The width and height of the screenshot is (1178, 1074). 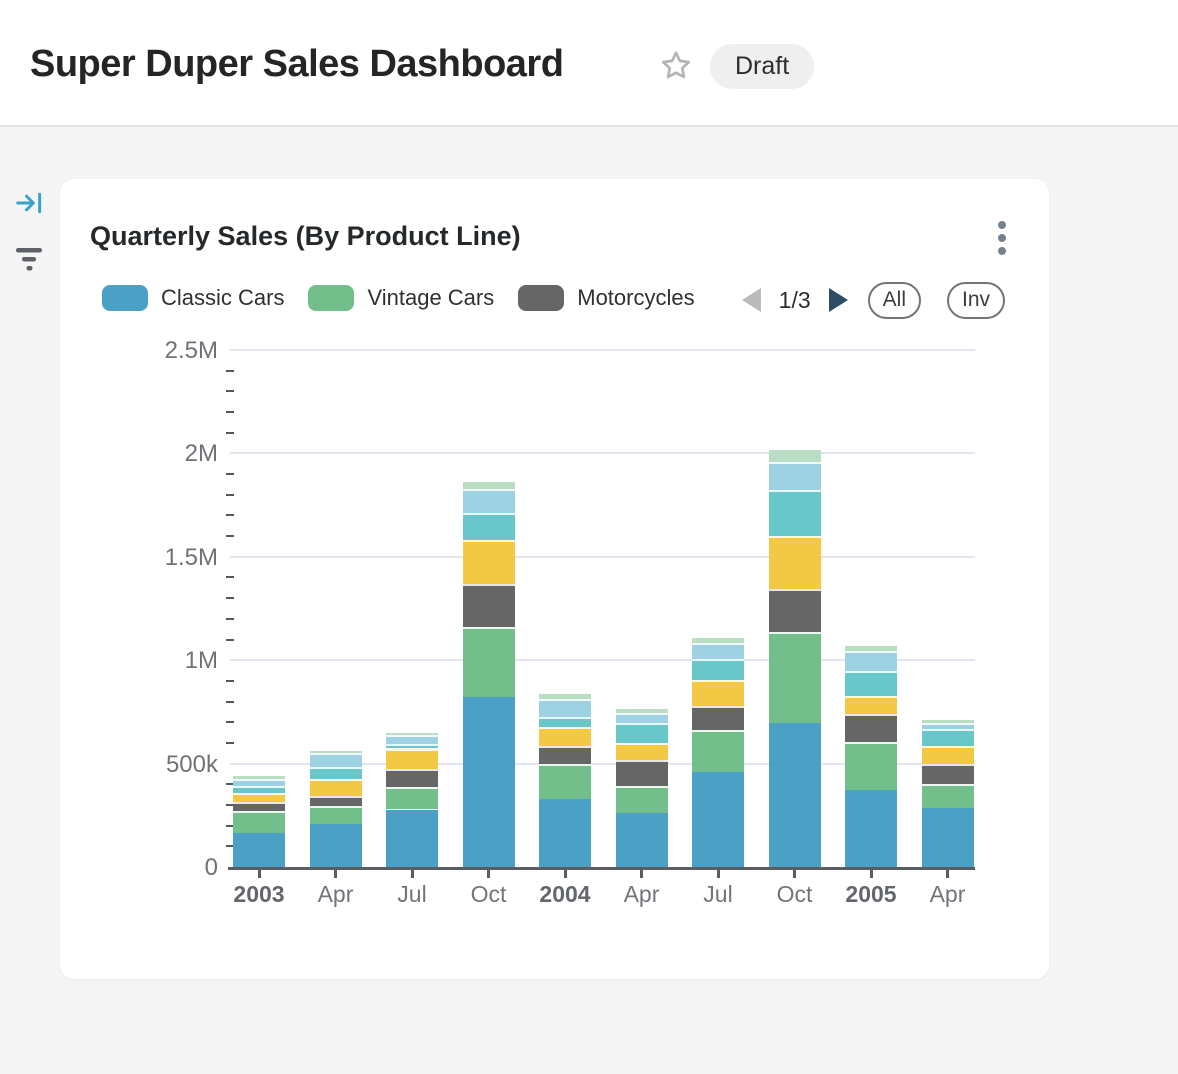 I want to click on legend-item-motorcycles: Motorcycles, so click(x=606, y=298).